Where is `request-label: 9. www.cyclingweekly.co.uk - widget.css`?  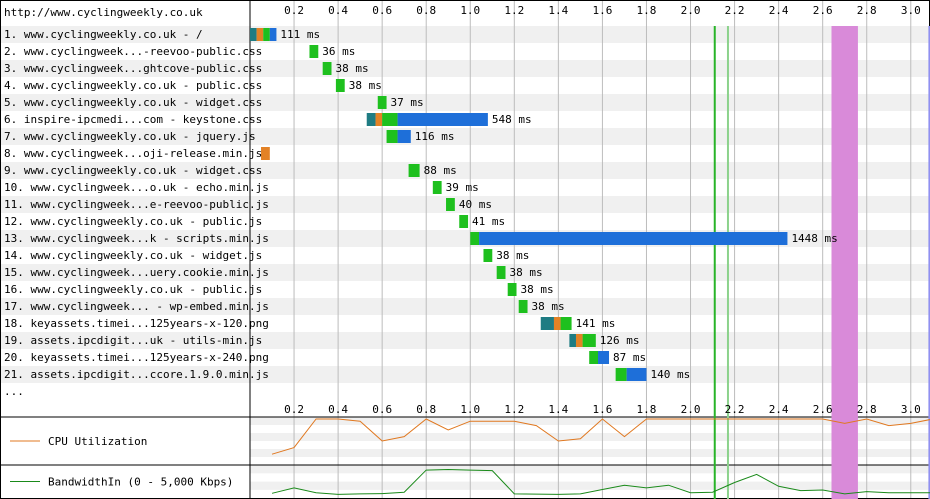
request-label: 9. www.cyclingweekly.co.uk - widget.css is located at coordinates (133, 170).